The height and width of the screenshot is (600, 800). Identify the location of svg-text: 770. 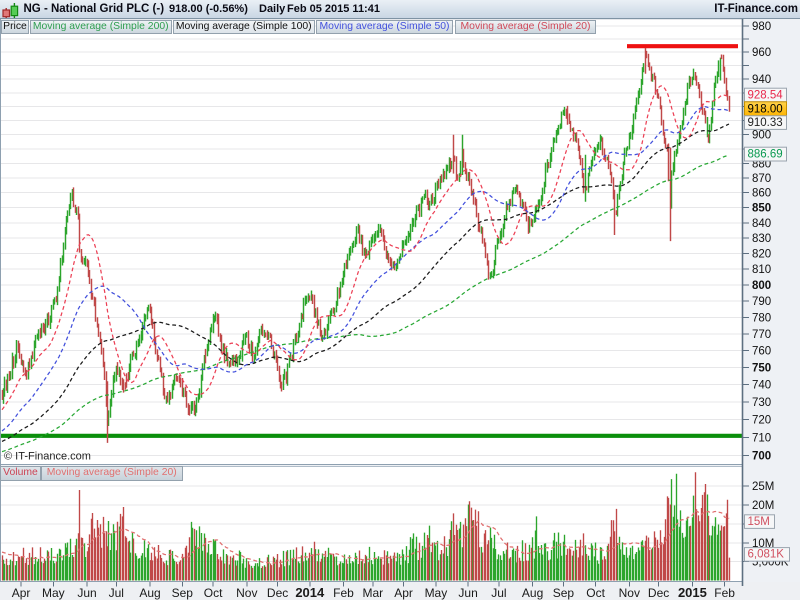
(761, 335).